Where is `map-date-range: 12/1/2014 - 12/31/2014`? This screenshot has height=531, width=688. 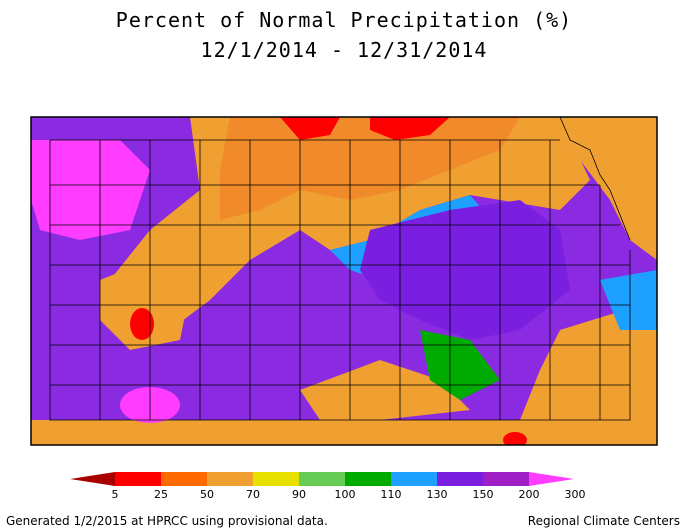 map-date-range: 12/1/2014 - 12/31/2014 is located at coordinates (344, 50).